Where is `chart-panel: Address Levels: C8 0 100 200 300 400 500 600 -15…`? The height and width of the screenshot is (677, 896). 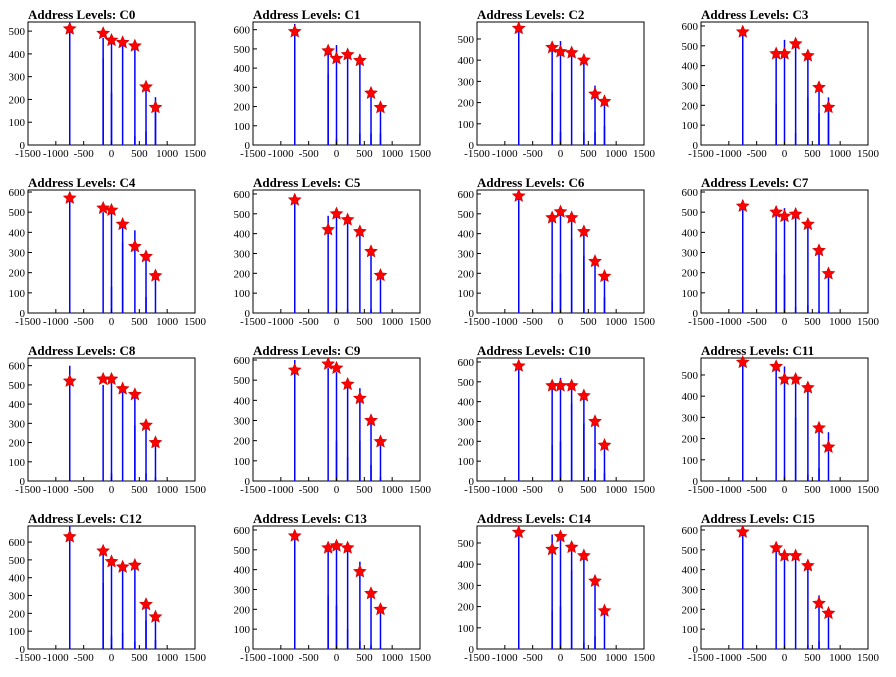 chart-panel: Address Levels: C8 0 100 200 300 400 500 600 -15… is located at coordinates (108, 419).